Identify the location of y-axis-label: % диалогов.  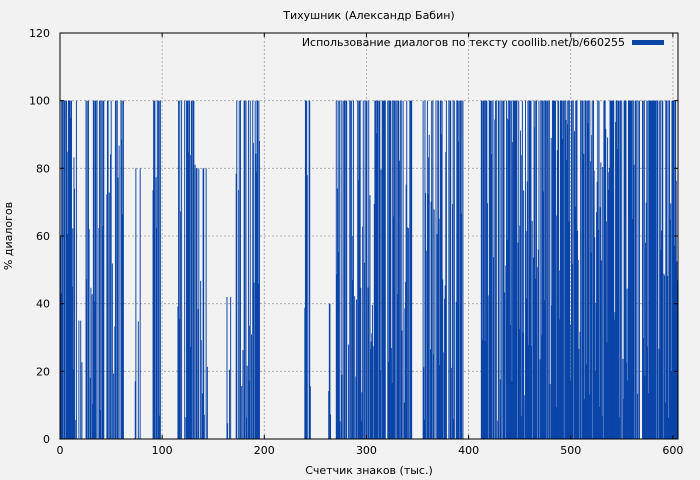
(8, 236).